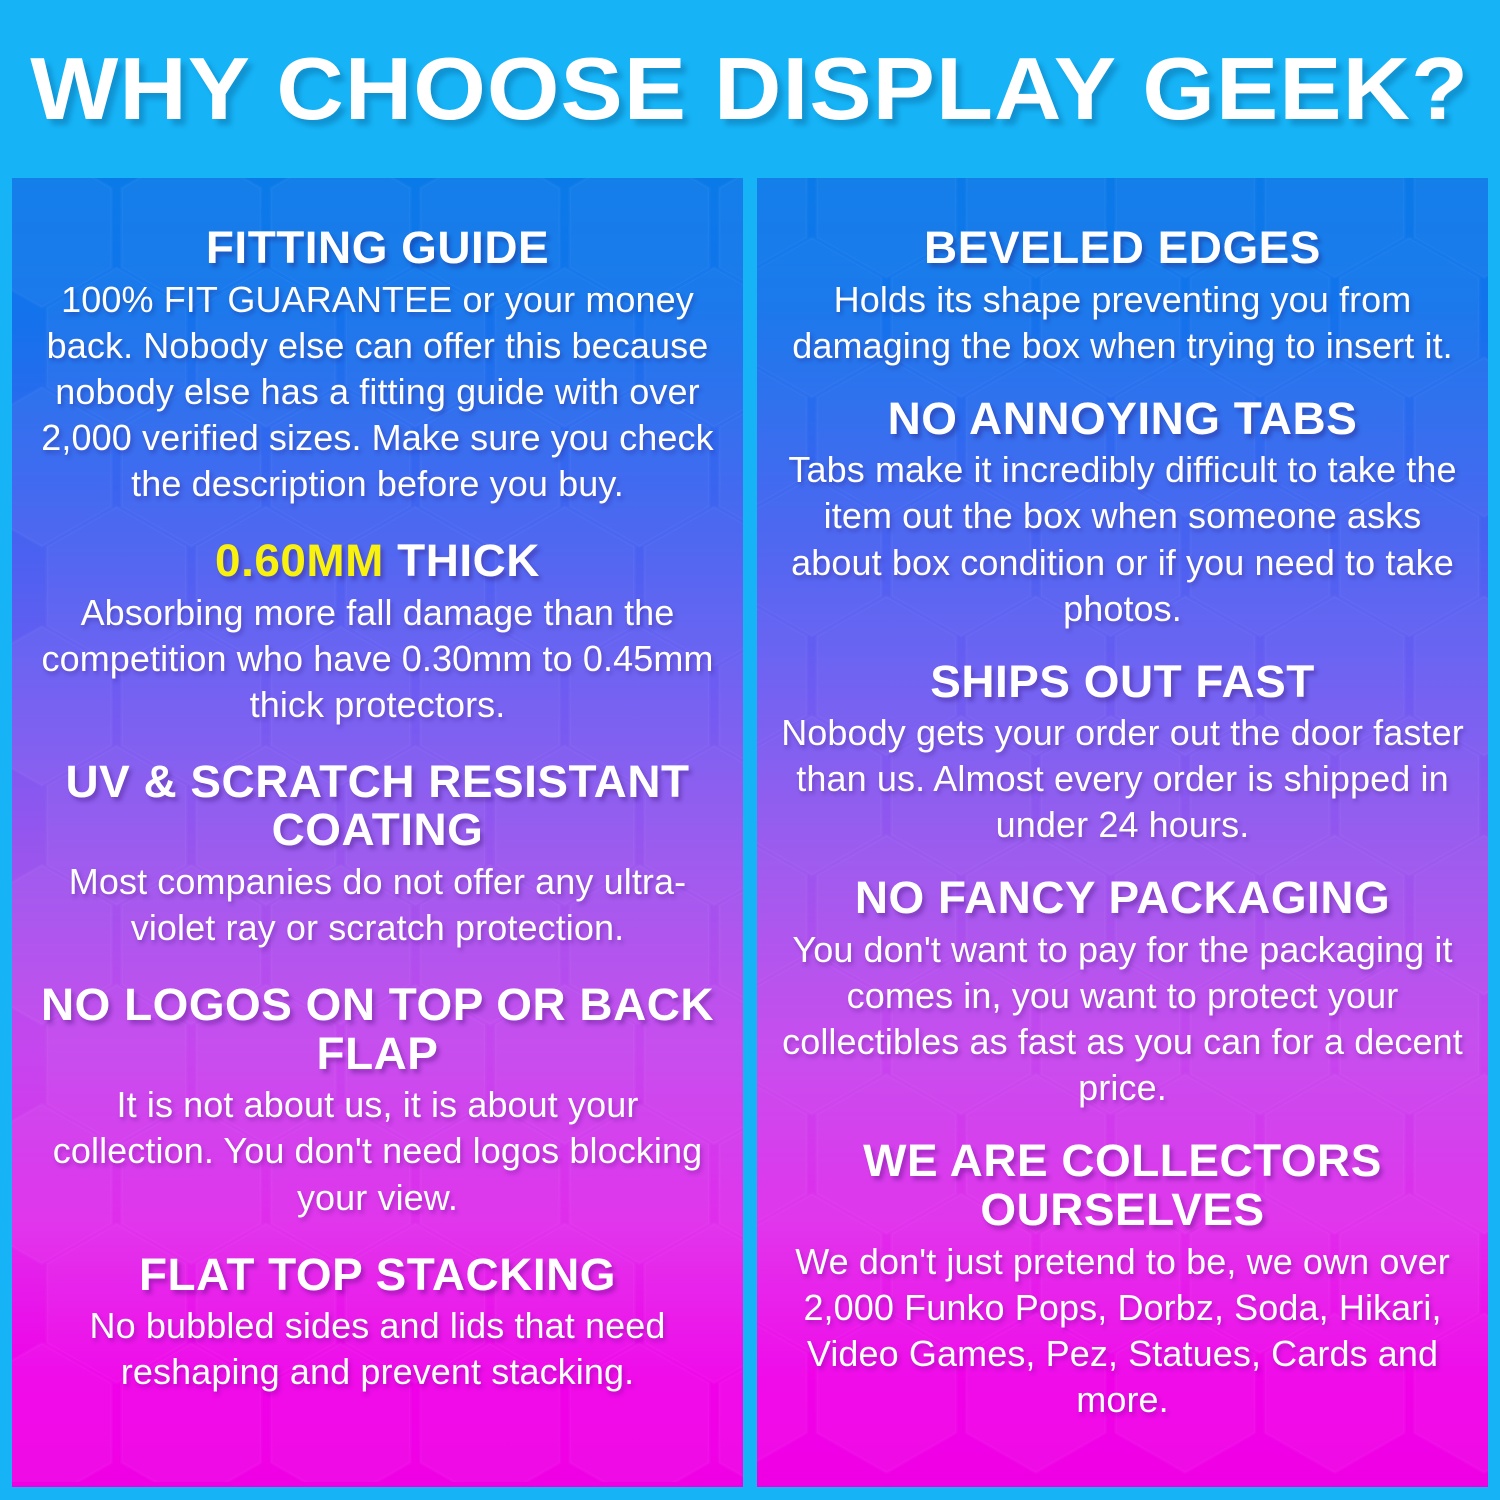  I want to click on page-title: WHY CHOOSE DISPLAY GEEK?, so click(750, 88).